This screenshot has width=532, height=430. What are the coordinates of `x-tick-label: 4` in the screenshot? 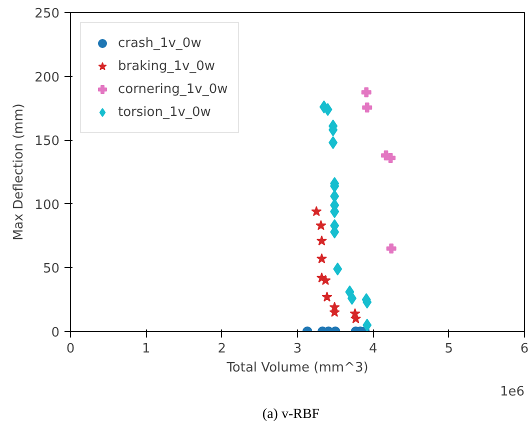 It's located at (373, 349).